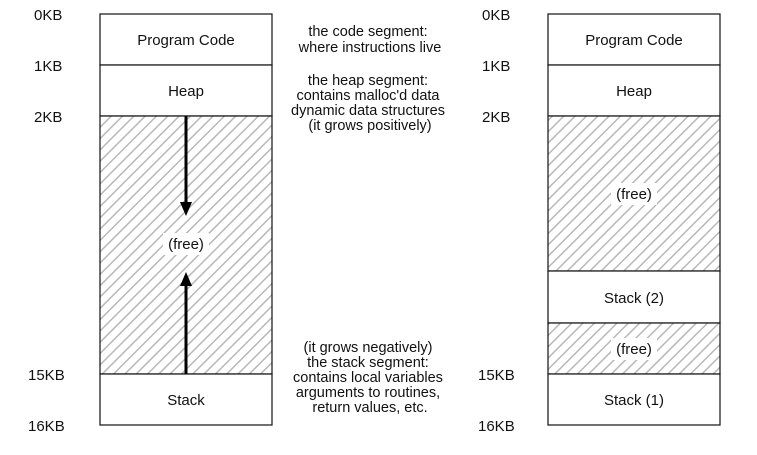 This screenshot has height=455, width=757. Describe the element at coordinates (496, 426) in the screenshot. I see `right-address-16kb: 16KB` at that location.